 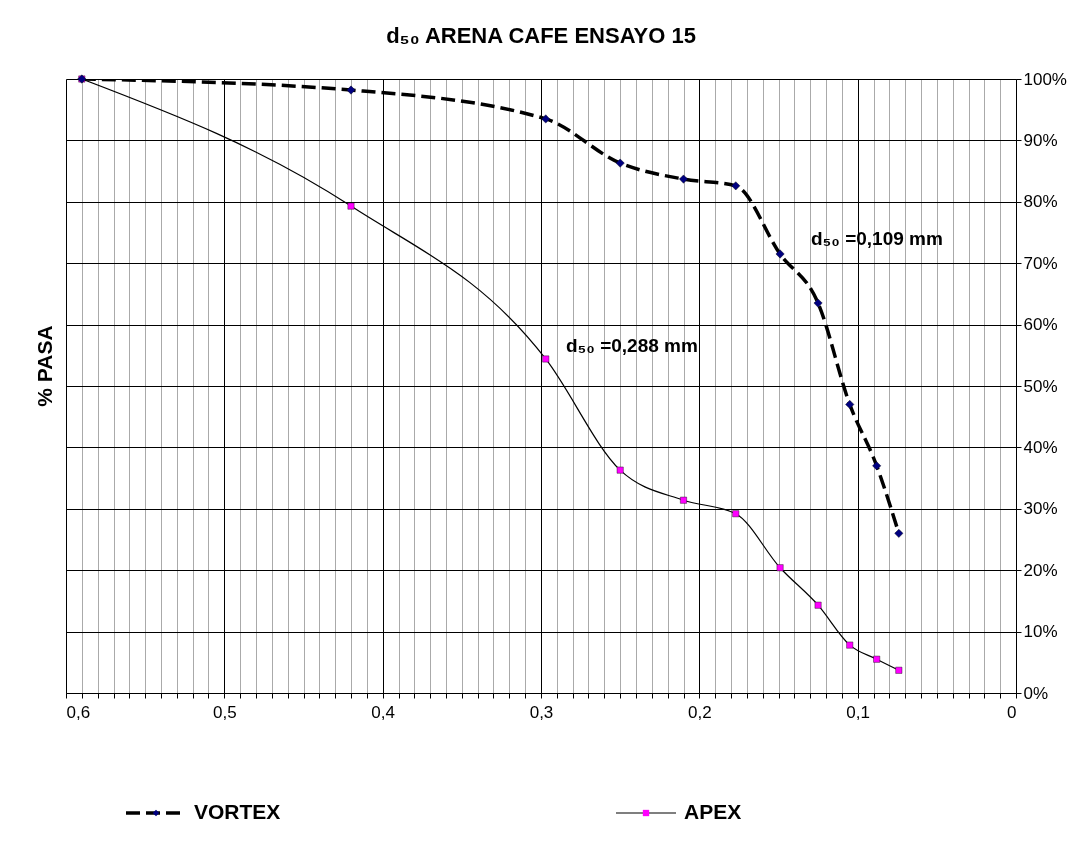 I want to click on y-tick-label: 60%, so click(x=1040, y=325).